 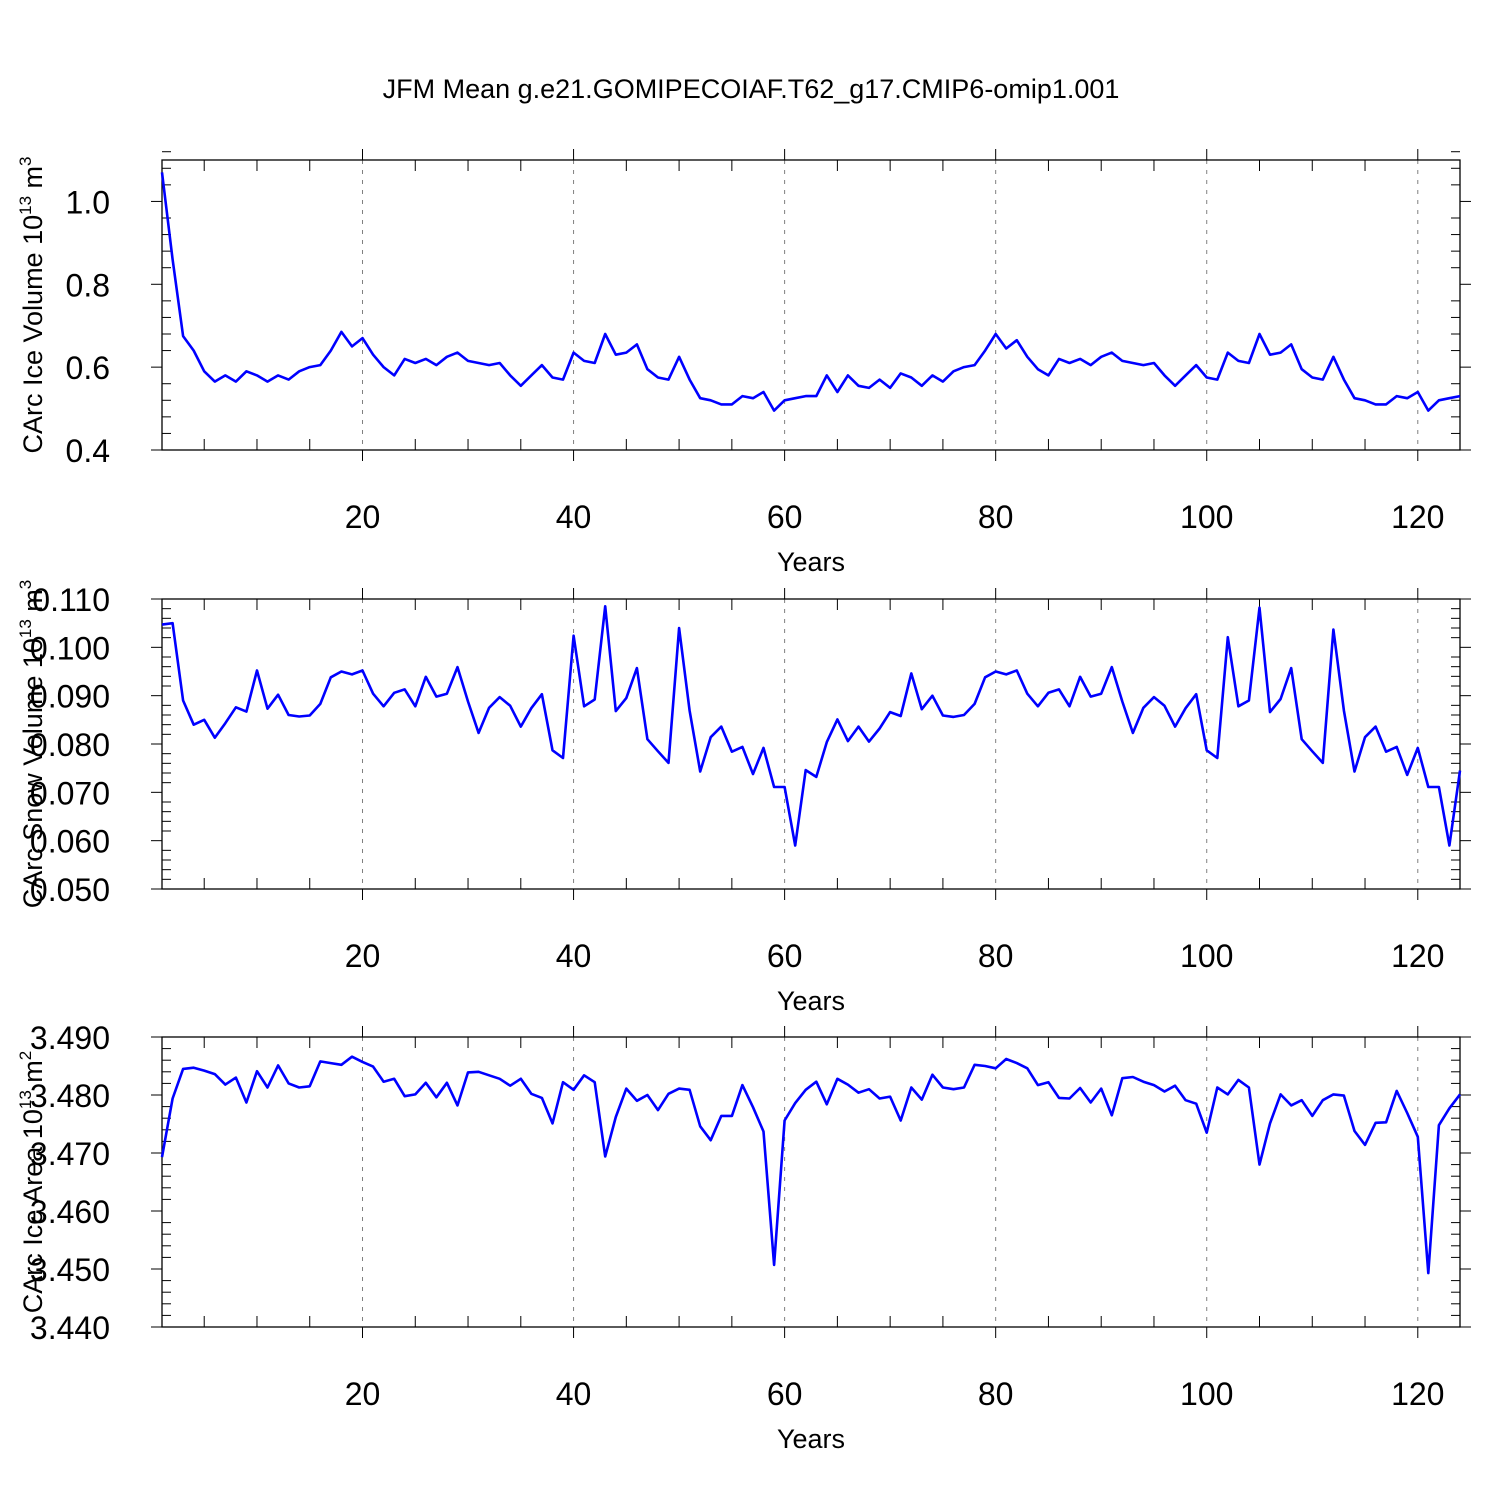 What do you see at coordinates (811, 725) in the screenshot?
I see `series-line-snow-volume` at bounding box center [811, 725].